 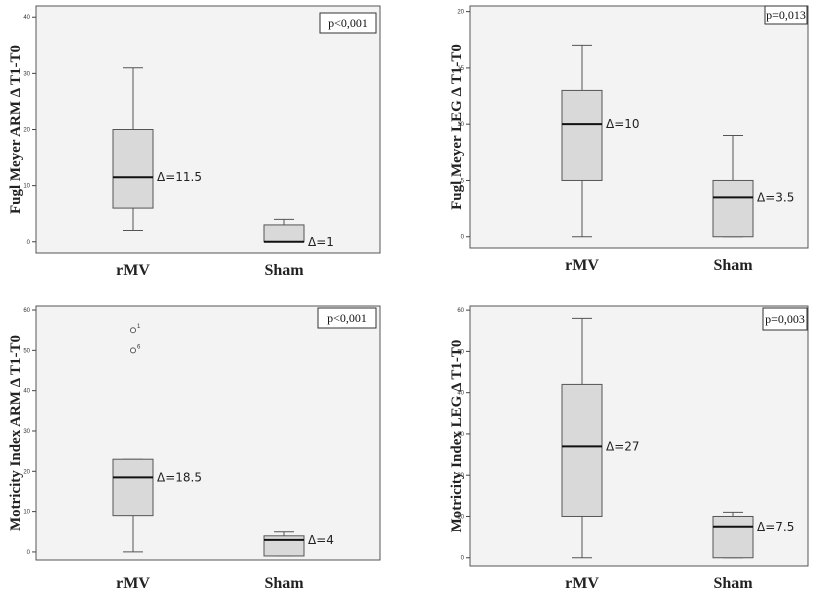 What do you see at coordinates (321, 540) in the screenshot?
I see `delta-label: Δ=4` at bounding box center [321, 540].